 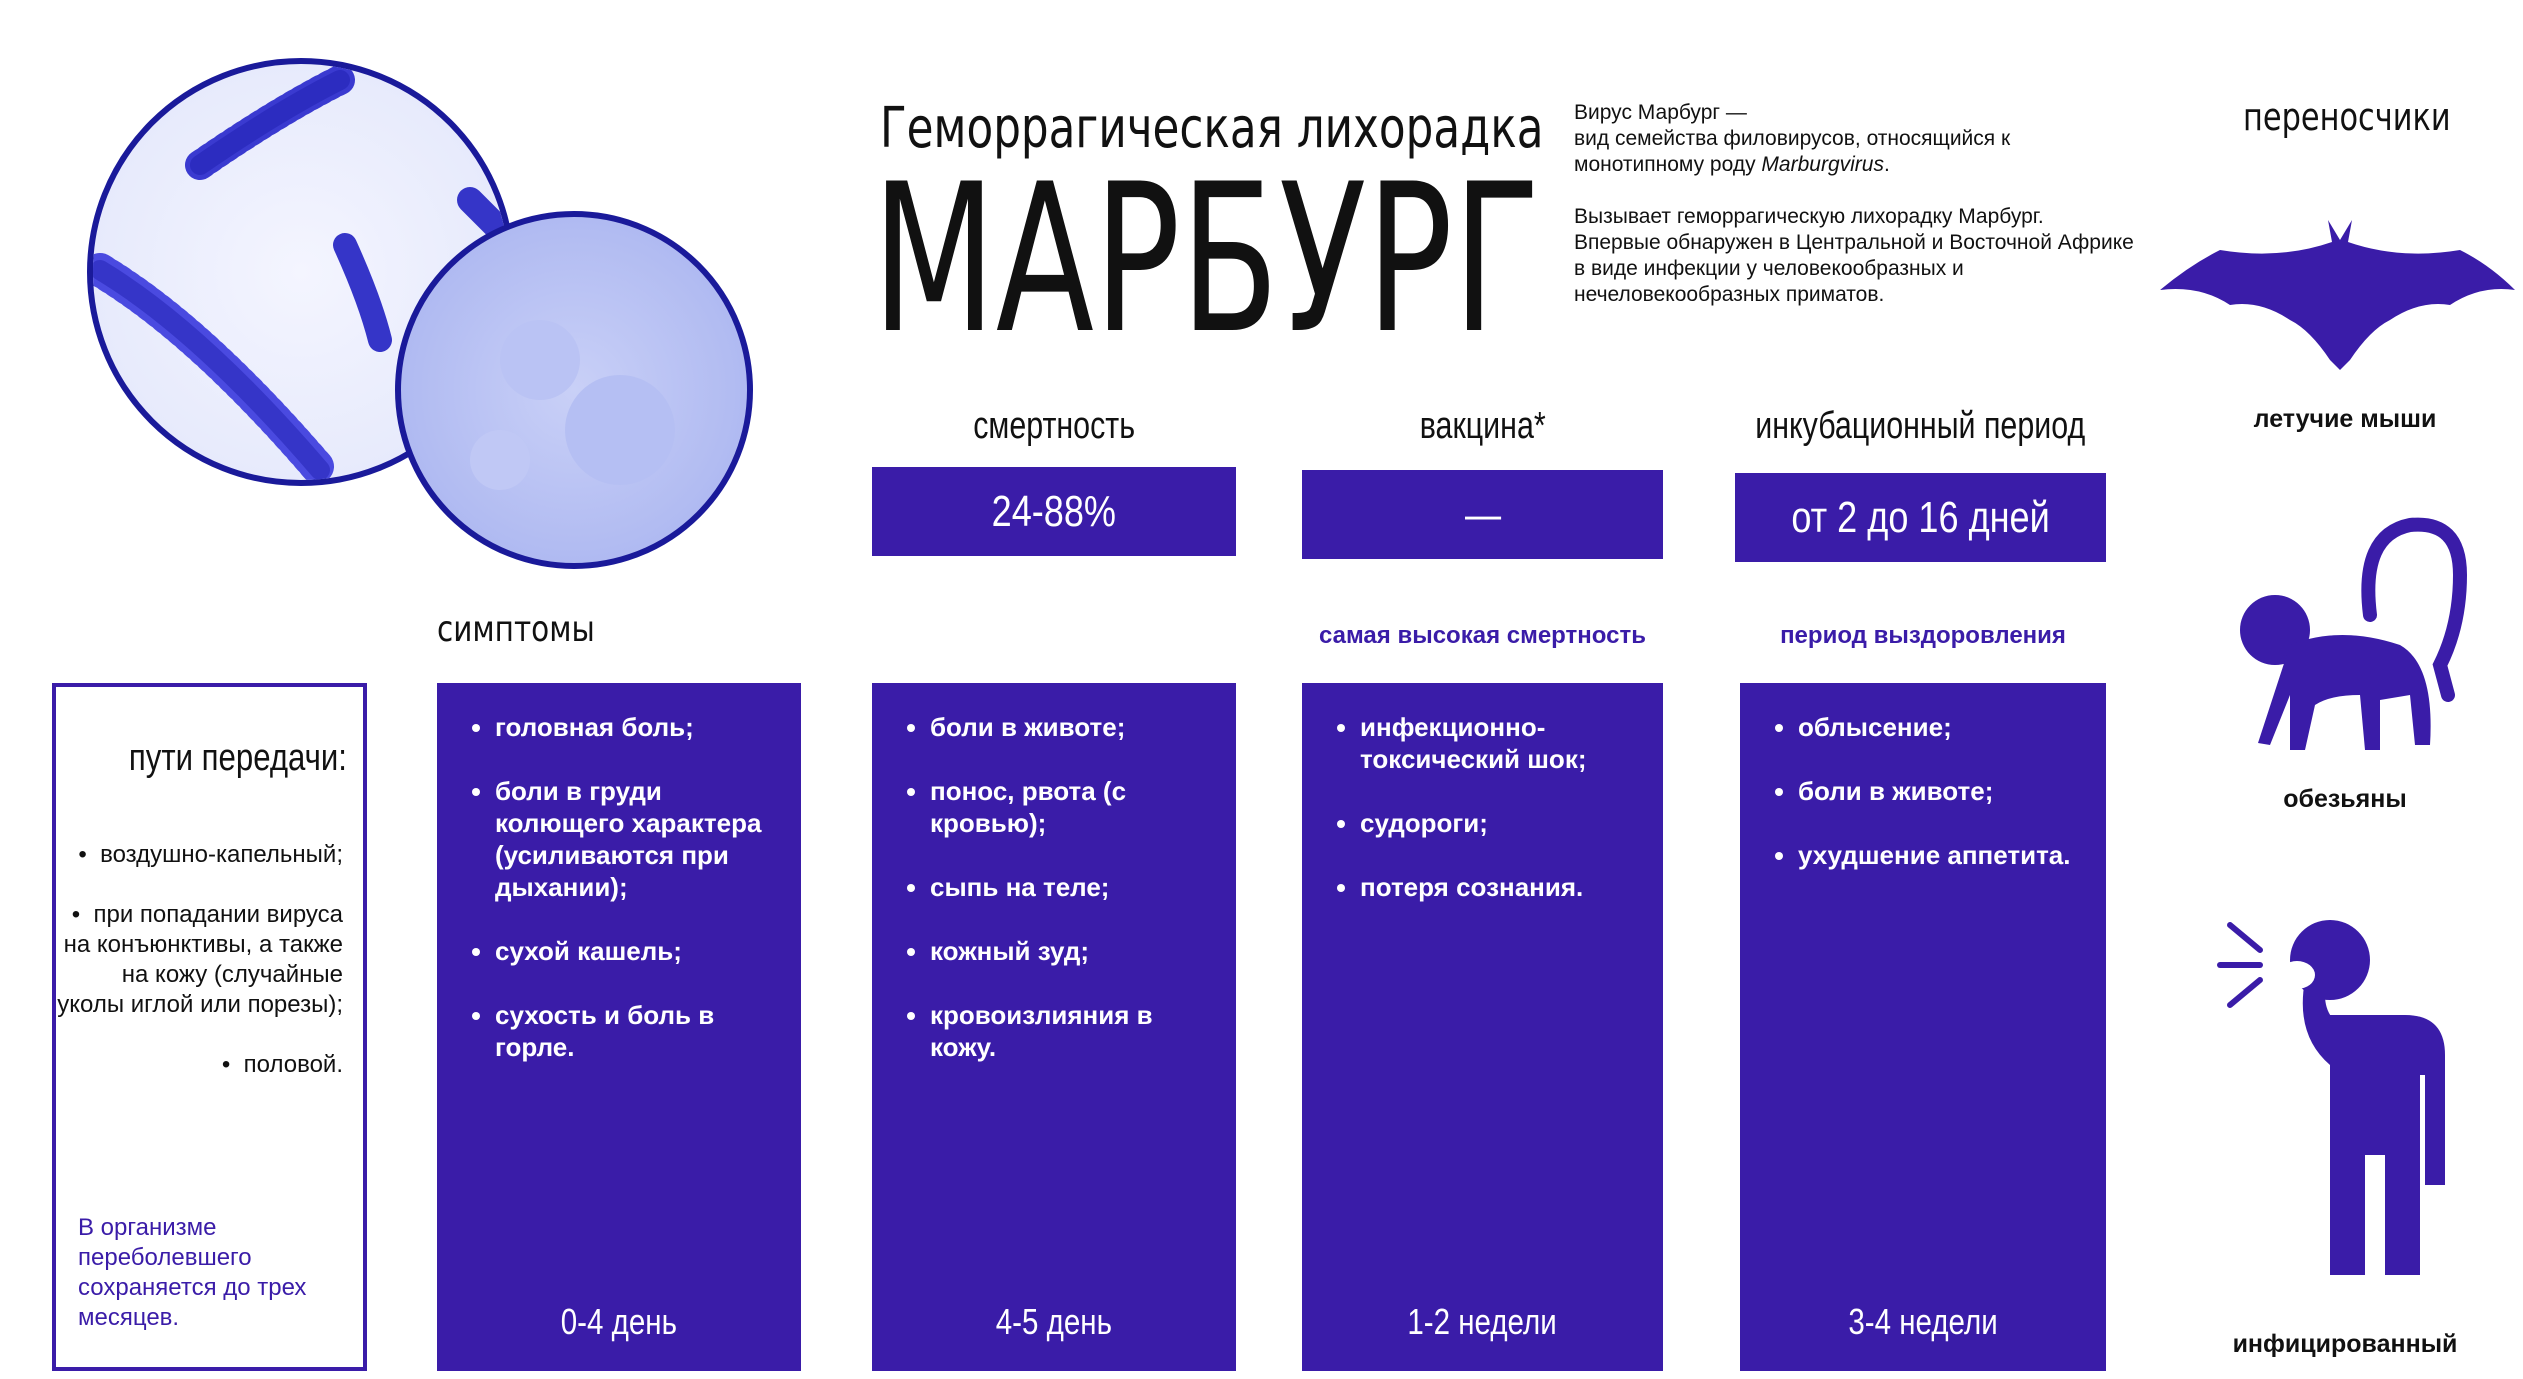 I want to click on text: монотипному роду, so click(x=1668, y=164).